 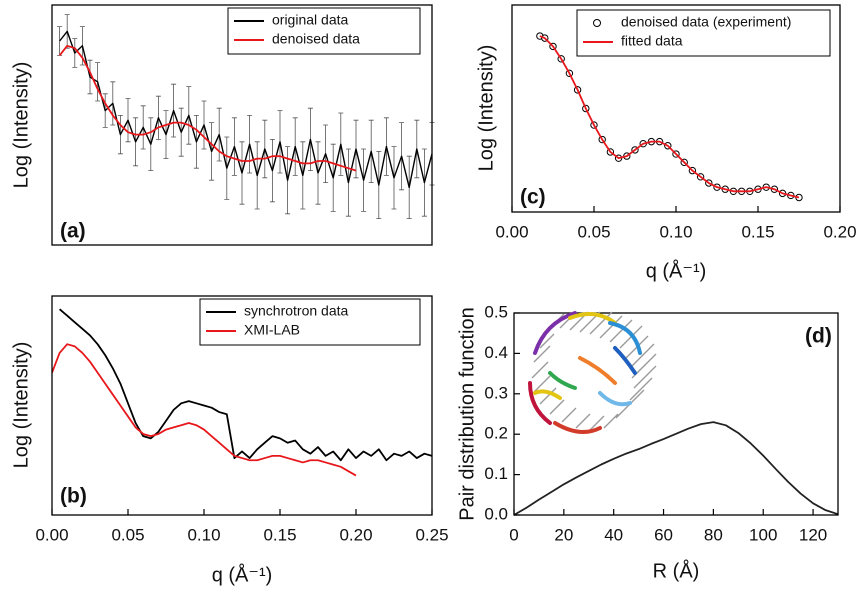 What do you see at coordinates (496, 392) in the screenshot?
I see `y-tick-label: 0.3` at bounding box center [496, 392].